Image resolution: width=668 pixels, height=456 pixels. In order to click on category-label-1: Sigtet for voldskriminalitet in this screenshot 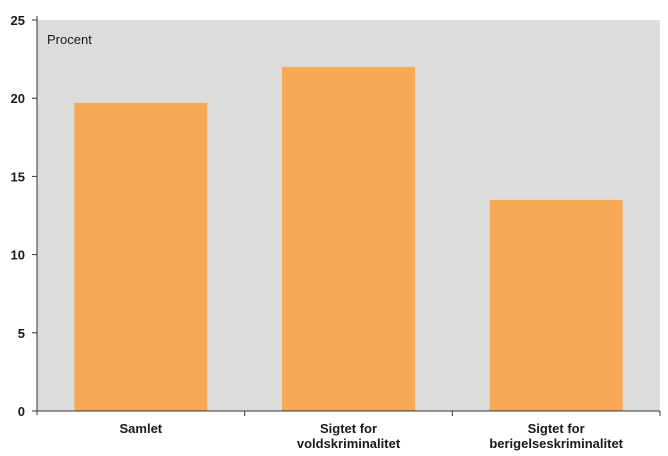, I will do `click(349, 436)`.